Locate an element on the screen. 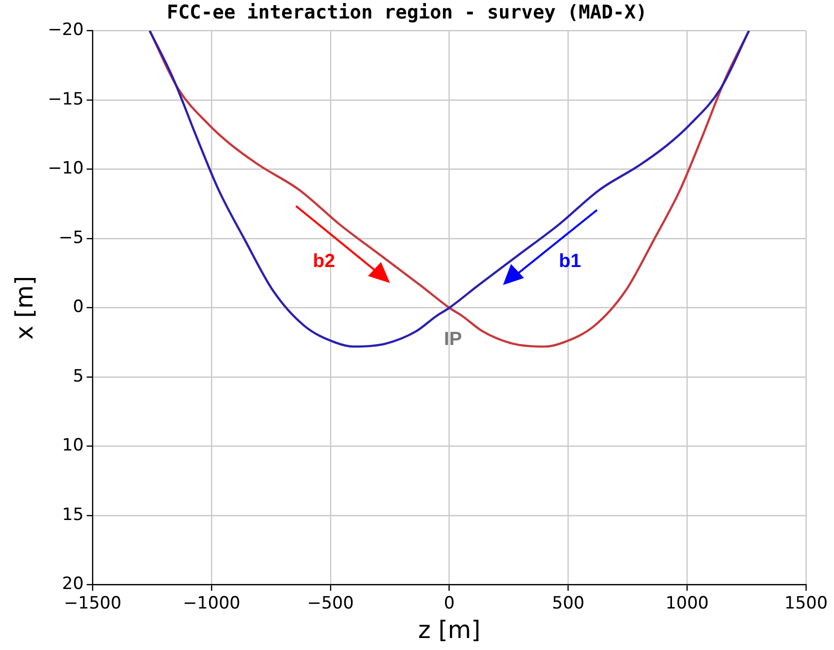  y-axis-title: x [m] is located at coordinates (24, 308).